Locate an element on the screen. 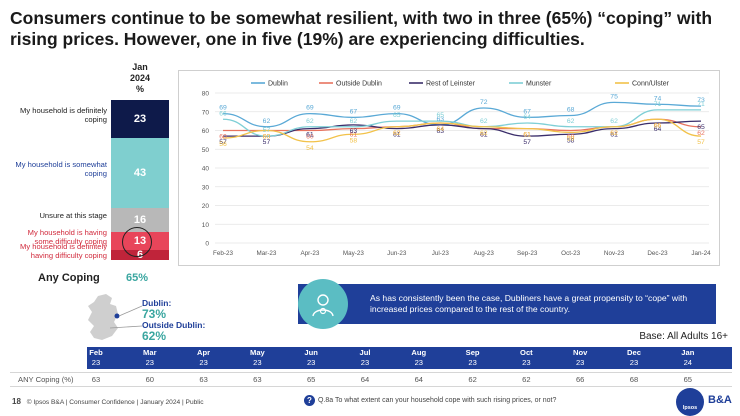  x-tick-label: May-23 is located at coordinates (353, 253).